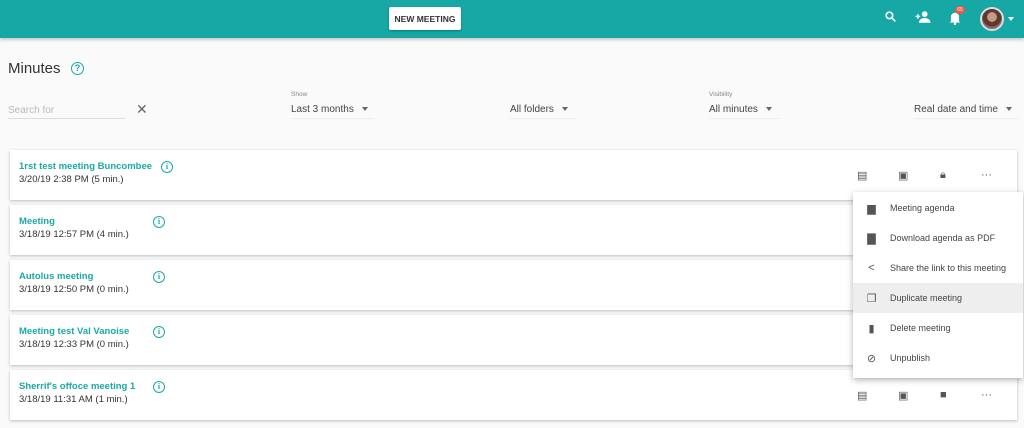  What do you see at coordinates (920, 328) in the screenshot?
I see `menu-item-label: Delete meeting` at bounding box center [920, 328].